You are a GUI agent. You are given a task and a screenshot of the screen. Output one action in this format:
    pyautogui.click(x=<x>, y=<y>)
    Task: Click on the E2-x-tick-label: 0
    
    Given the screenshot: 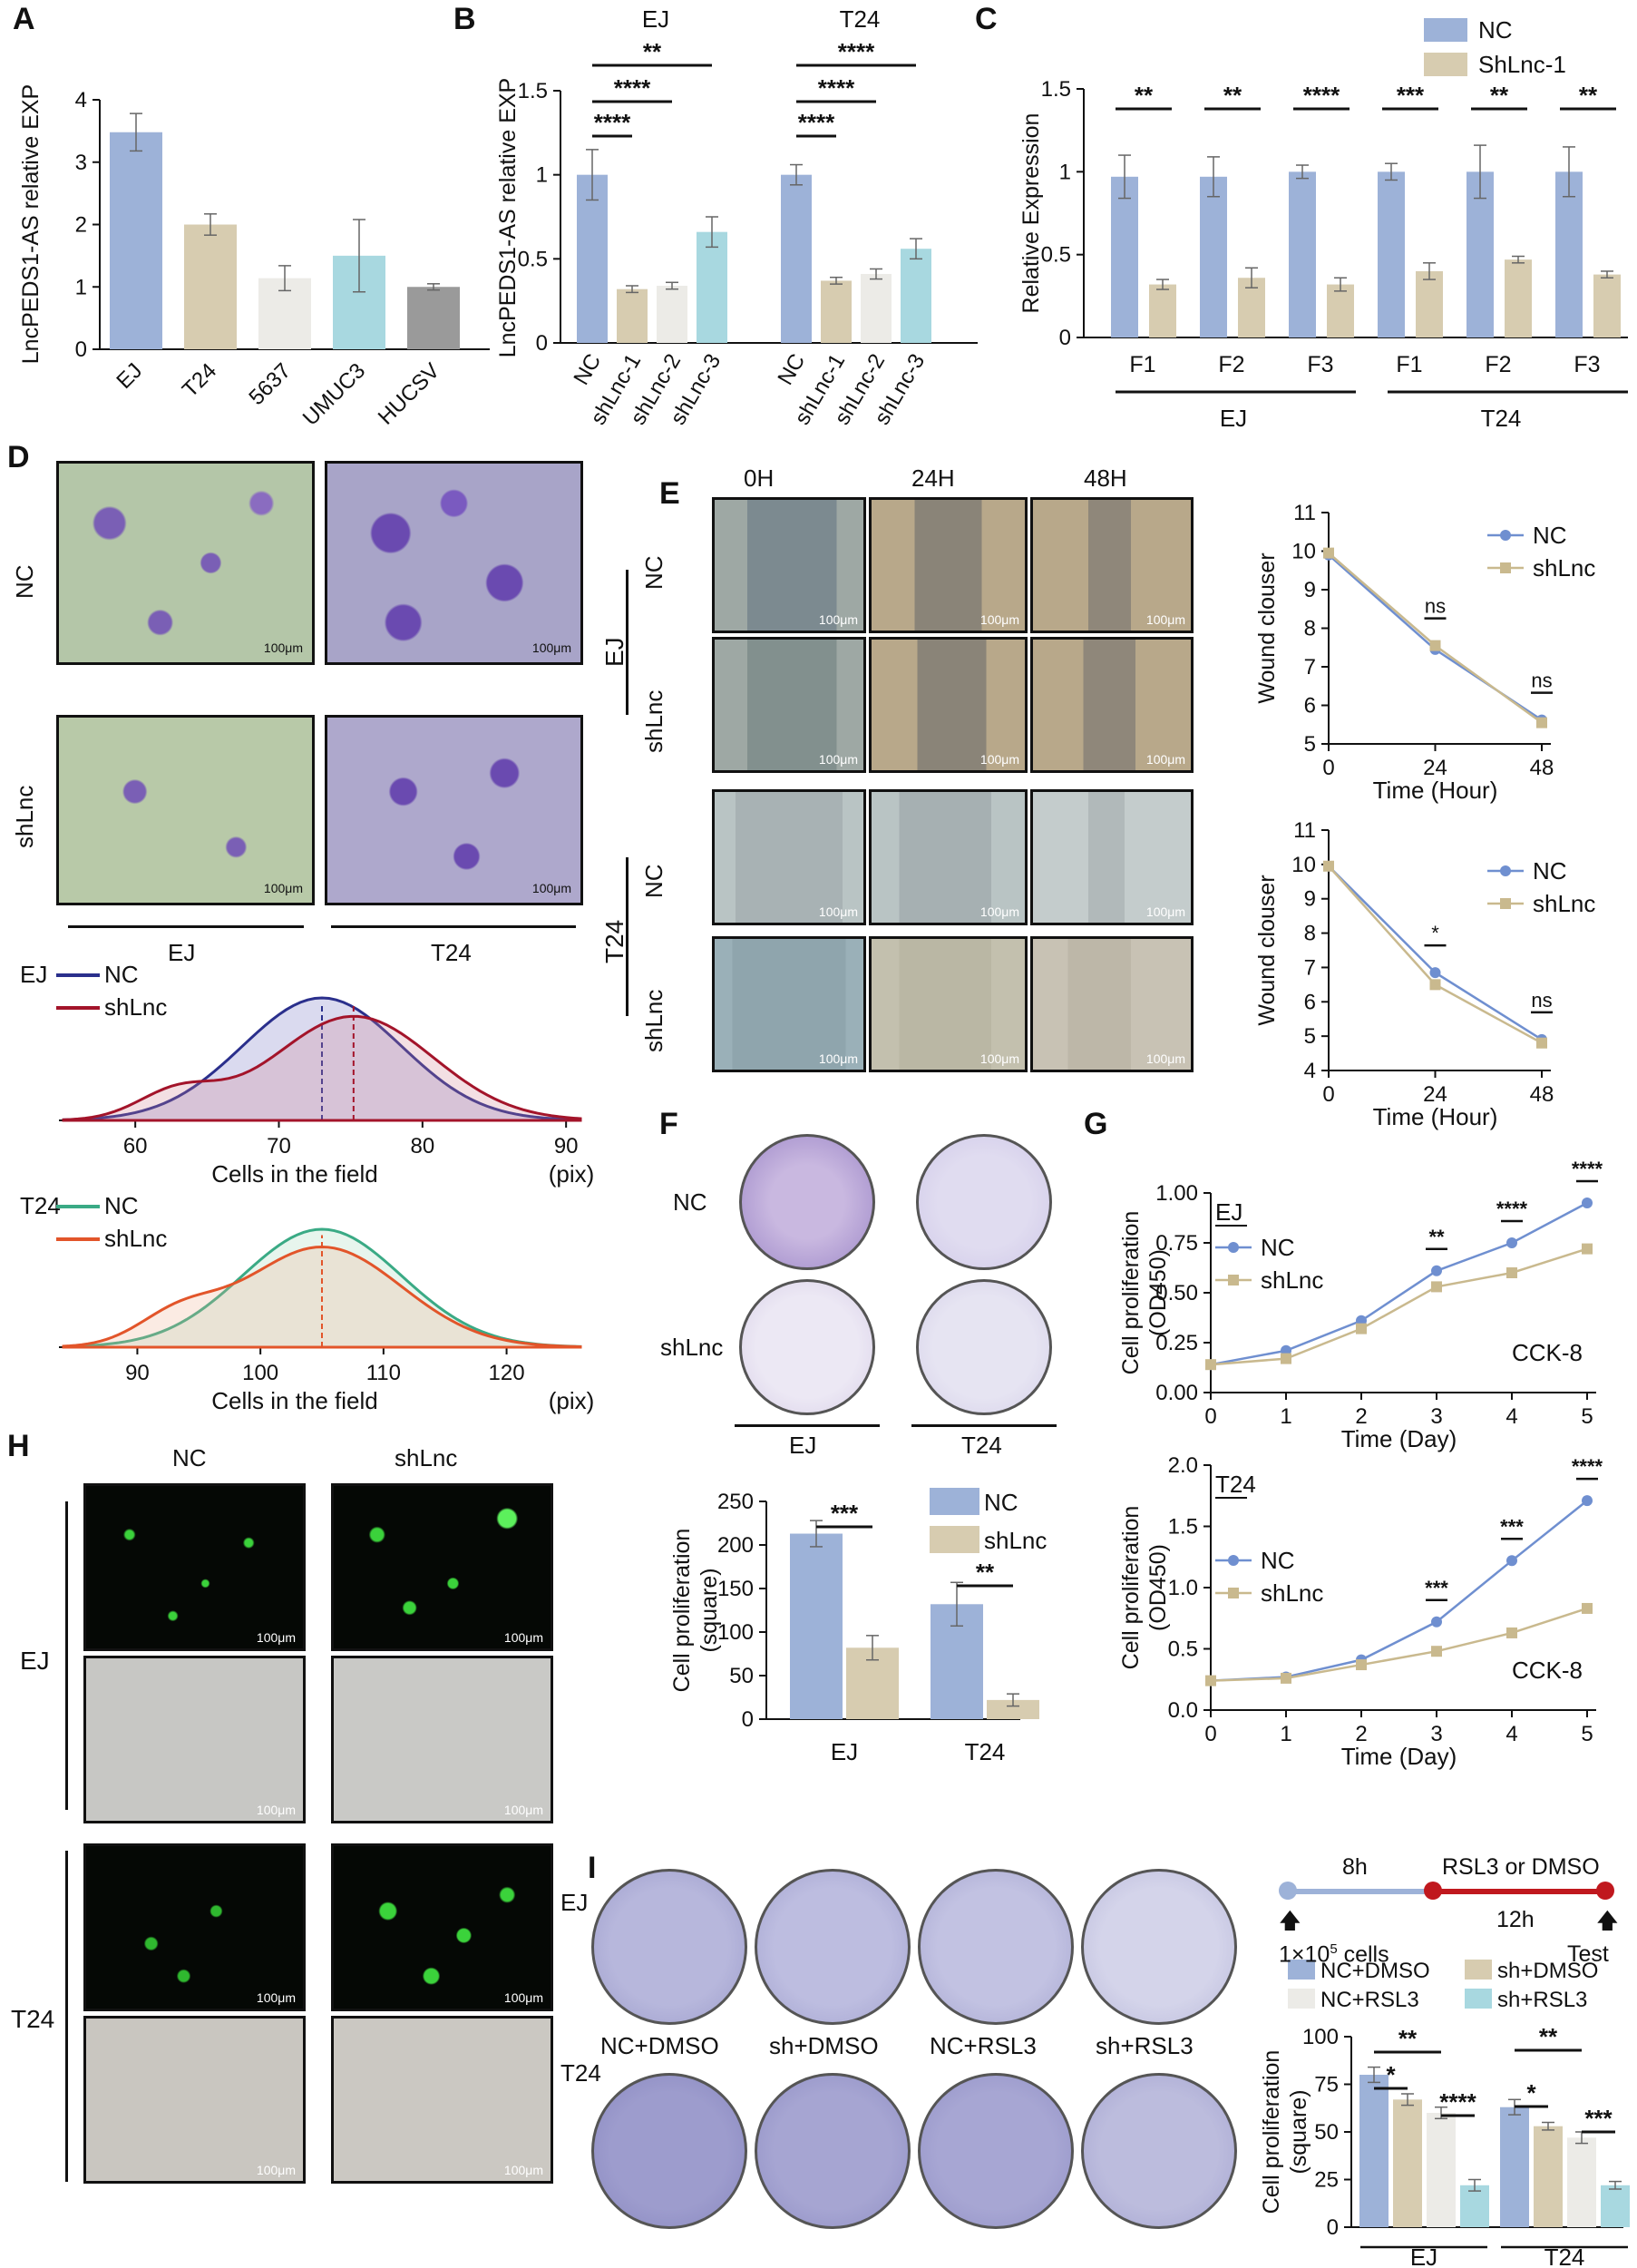 What is the action you would take?
    pyautogui.click(x=1328, y=1095)
    